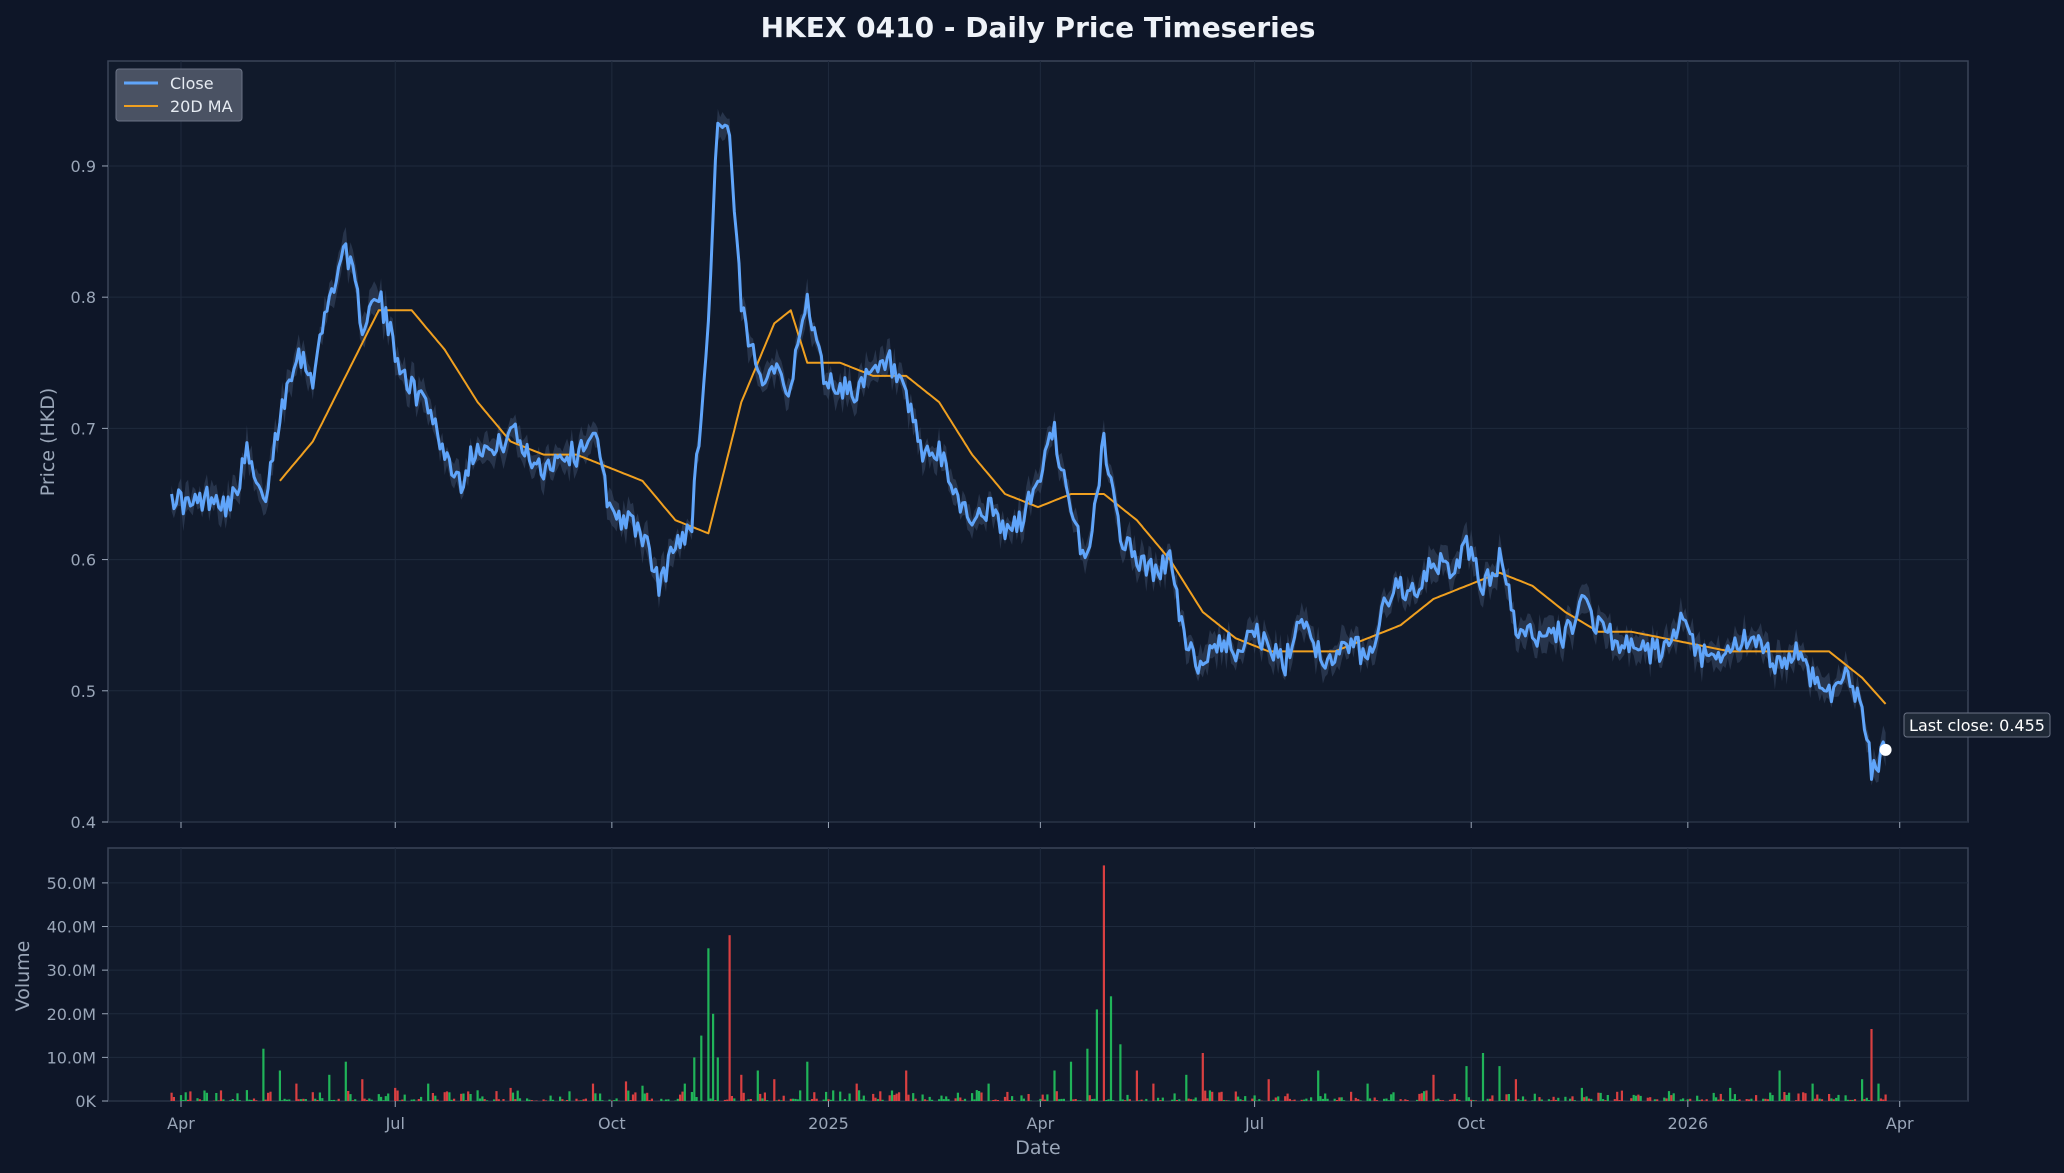 The image size is (2064, 1173). Describe the element at coordinates (1900, 1123) in the screenshot. I see `x-tick-label: Apr` at that location.